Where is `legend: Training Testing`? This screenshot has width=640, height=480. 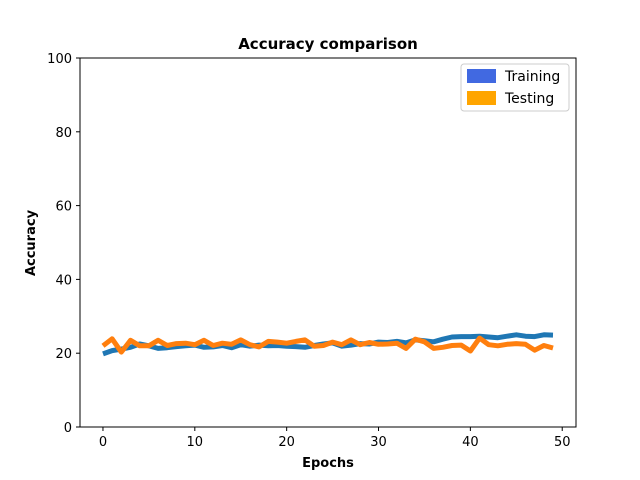
legend: Training Testing is located at coordinates (515, 87).